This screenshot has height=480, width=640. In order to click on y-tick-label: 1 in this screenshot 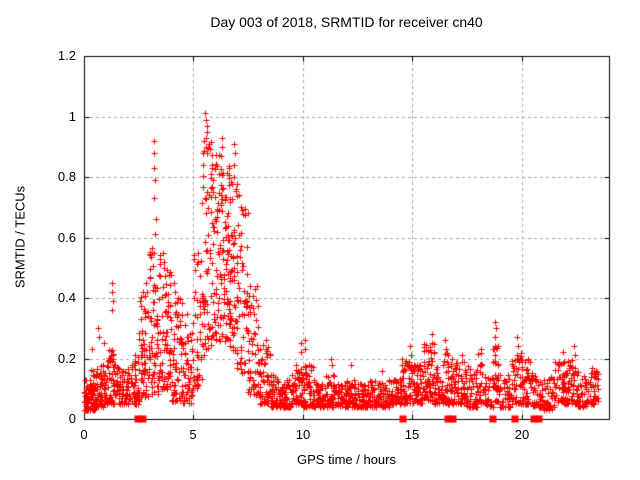, I will do `click(72, 116)`.